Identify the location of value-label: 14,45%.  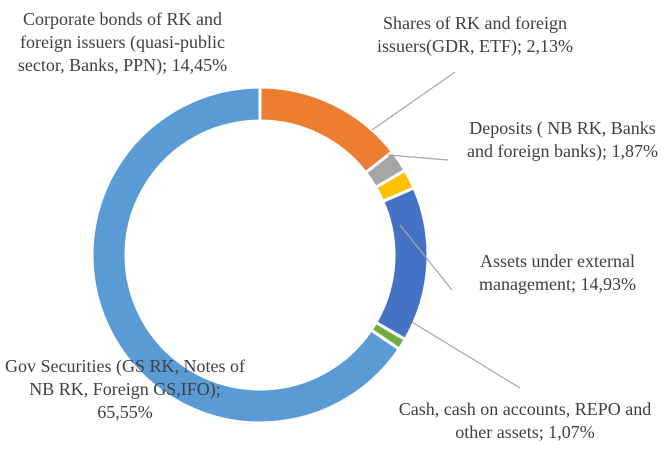
(199, 65).